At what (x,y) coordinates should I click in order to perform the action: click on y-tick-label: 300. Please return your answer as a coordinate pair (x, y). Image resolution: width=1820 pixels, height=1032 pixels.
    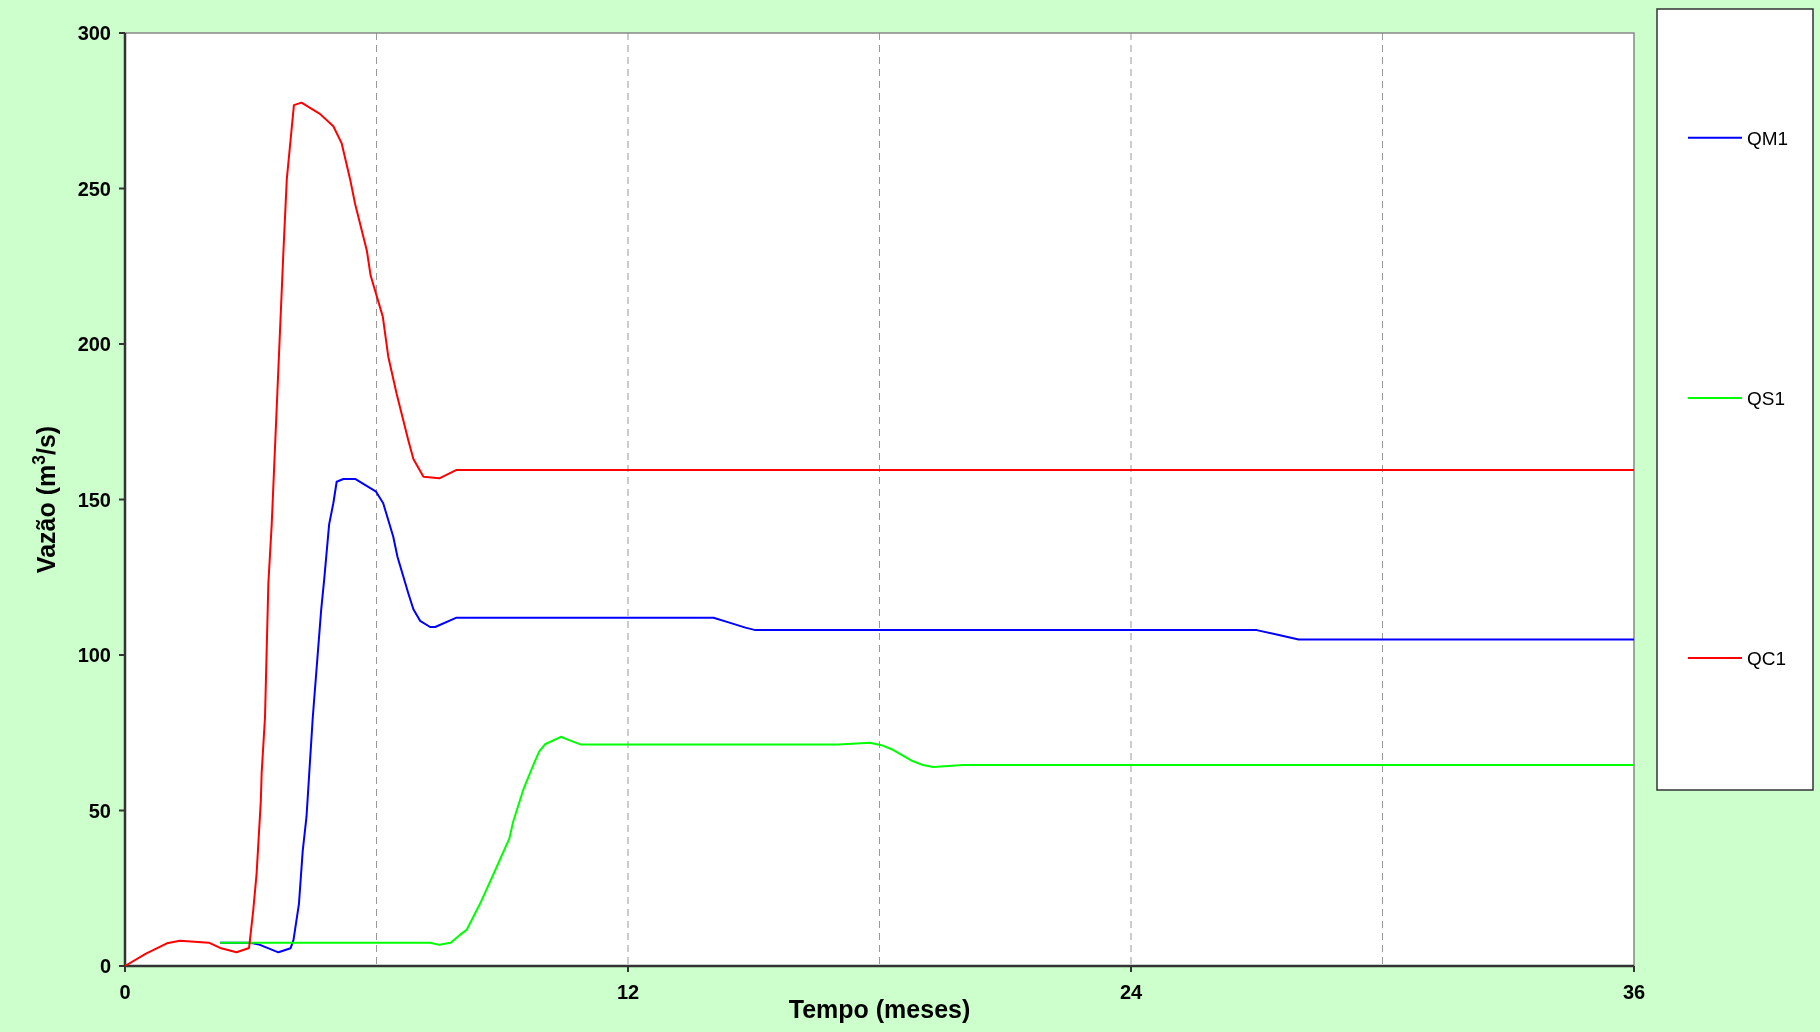
    Looking at the image, I should click on (94, 33).